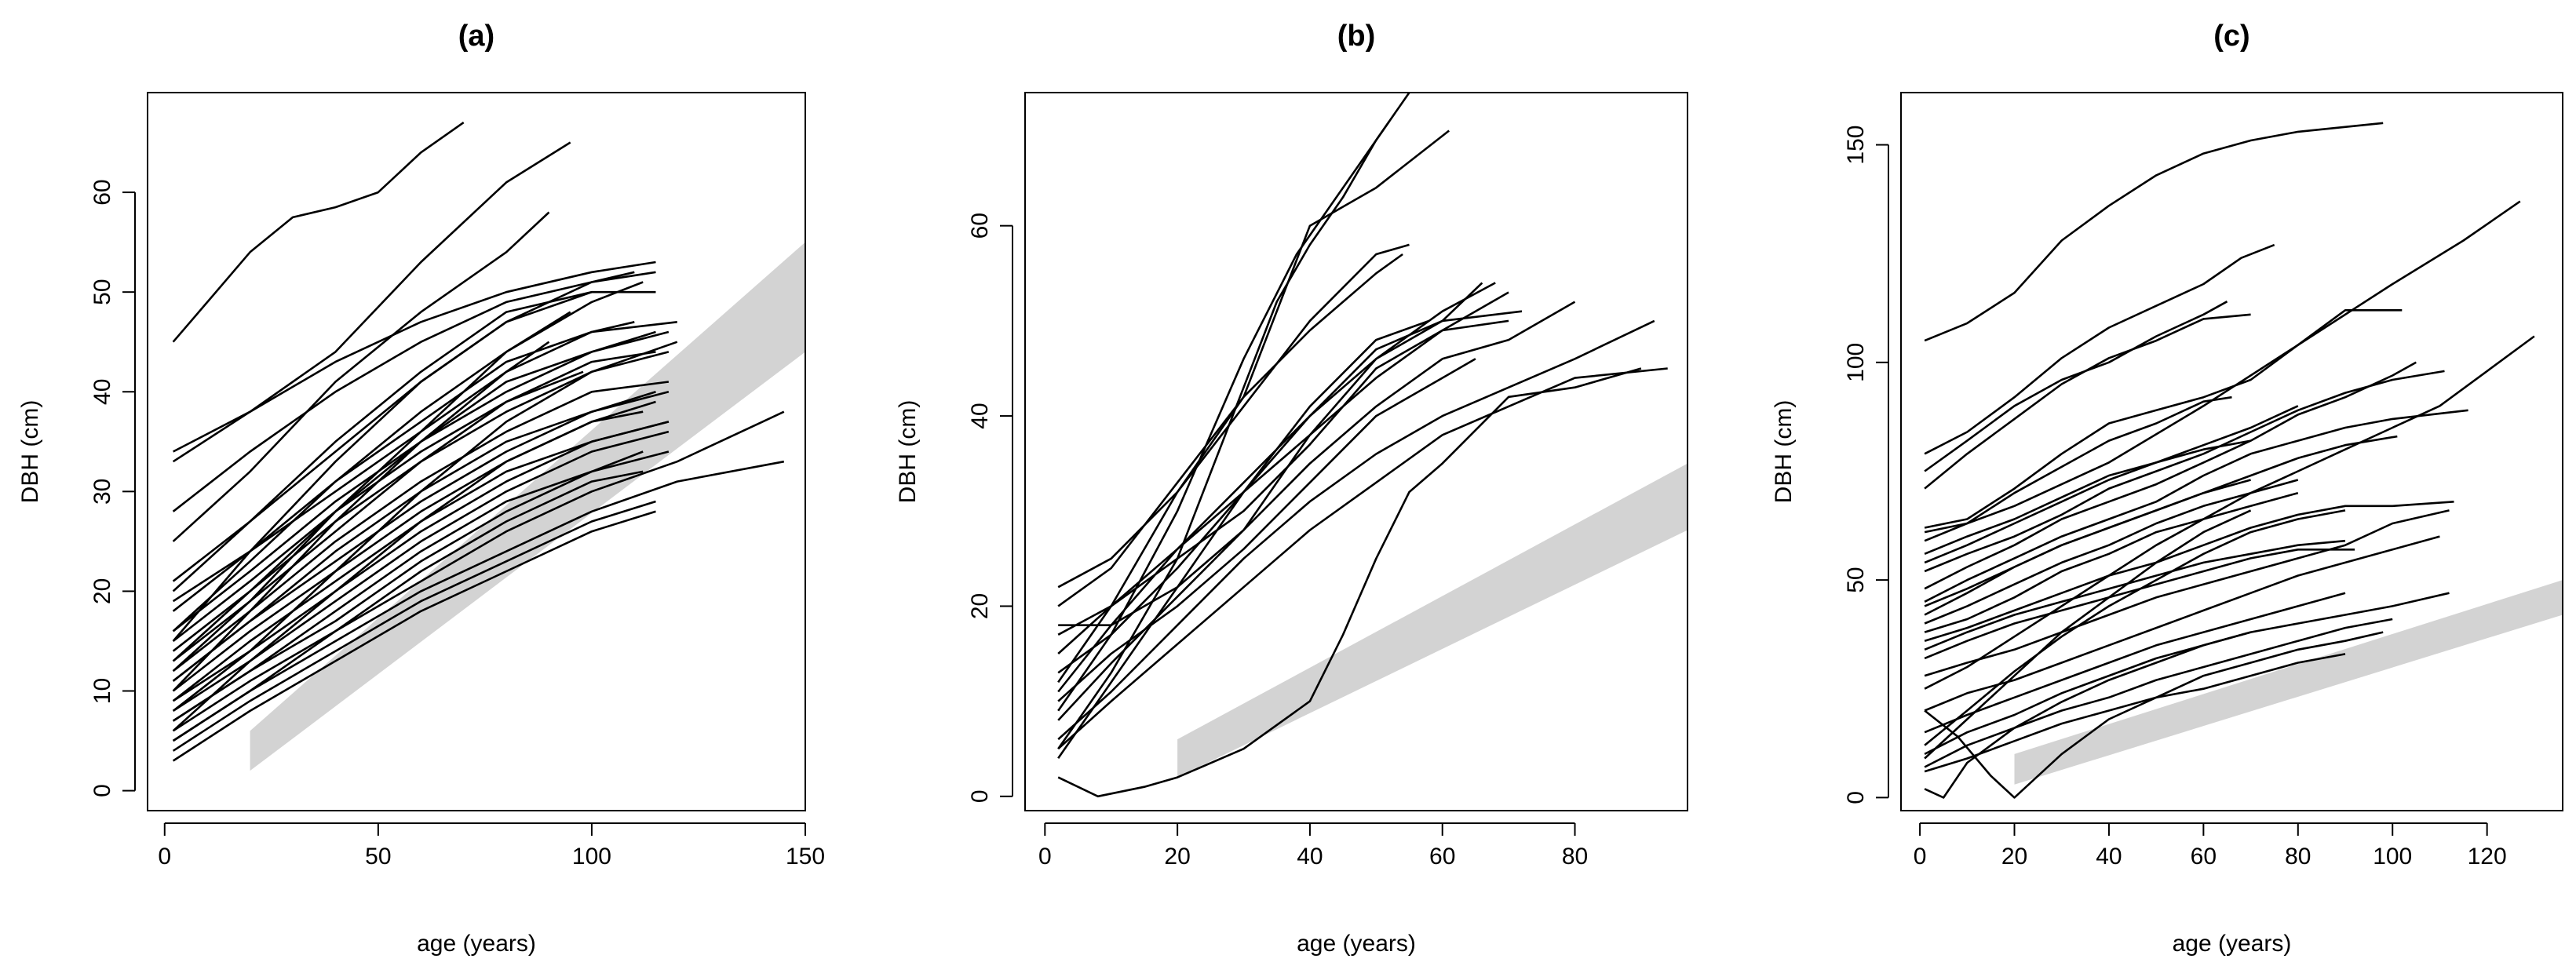  I want to click on series-line-tree-a2, so click(372, 297).